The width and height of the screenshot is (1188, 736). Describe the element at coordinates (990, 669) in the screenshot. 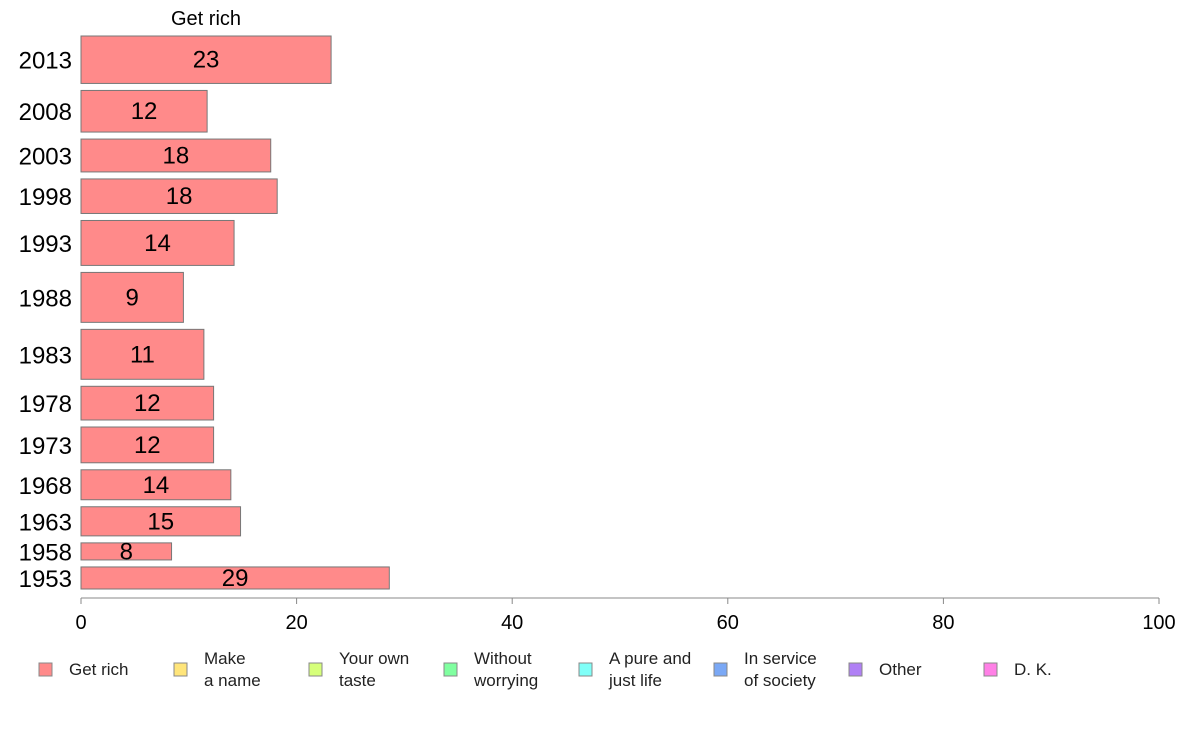

I see `legend-swatch-d-k` at that location.